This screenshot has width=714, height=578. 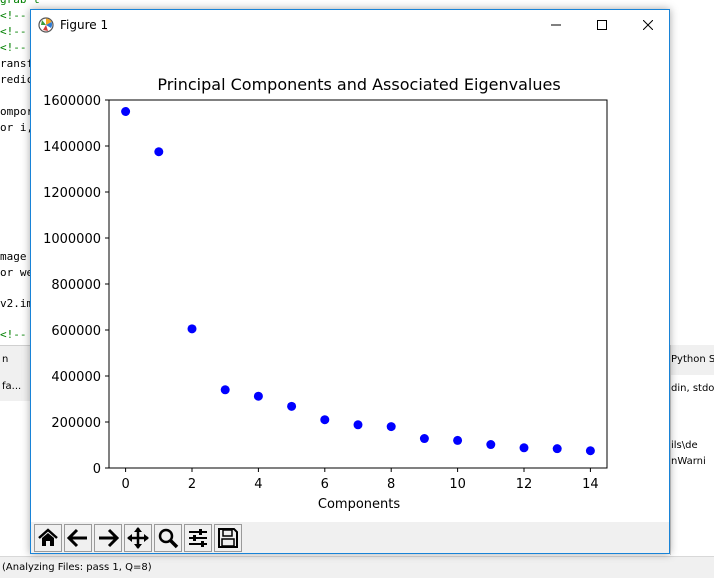 I want to click on background-shell-line: nWarni, so click(x=688, y=461).